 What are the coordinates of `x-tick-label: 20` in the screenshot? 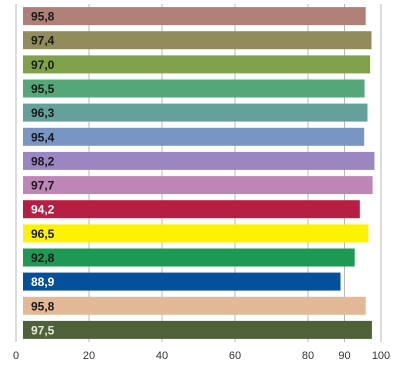 It's located at (89, 356).